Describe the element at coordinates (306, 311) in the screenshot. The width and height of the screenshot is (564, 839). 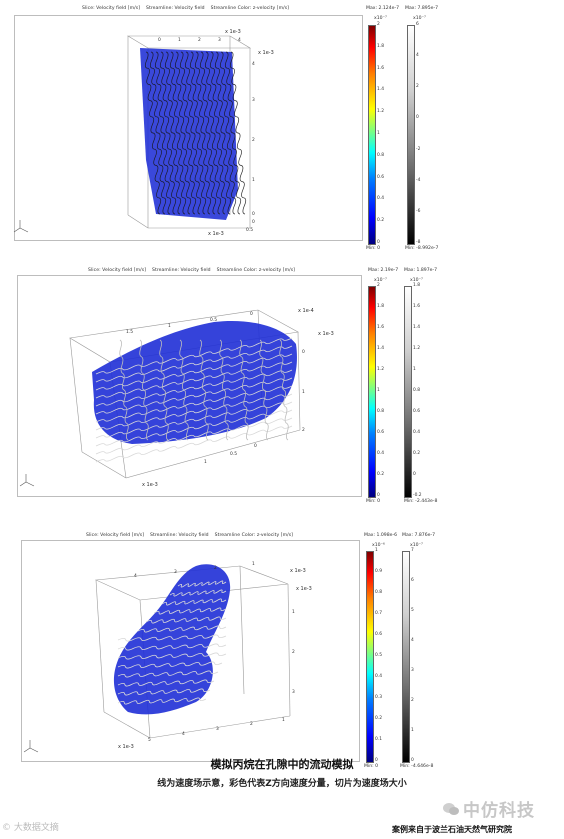
I see `axis-label-2a: x 1e-4` at that location.